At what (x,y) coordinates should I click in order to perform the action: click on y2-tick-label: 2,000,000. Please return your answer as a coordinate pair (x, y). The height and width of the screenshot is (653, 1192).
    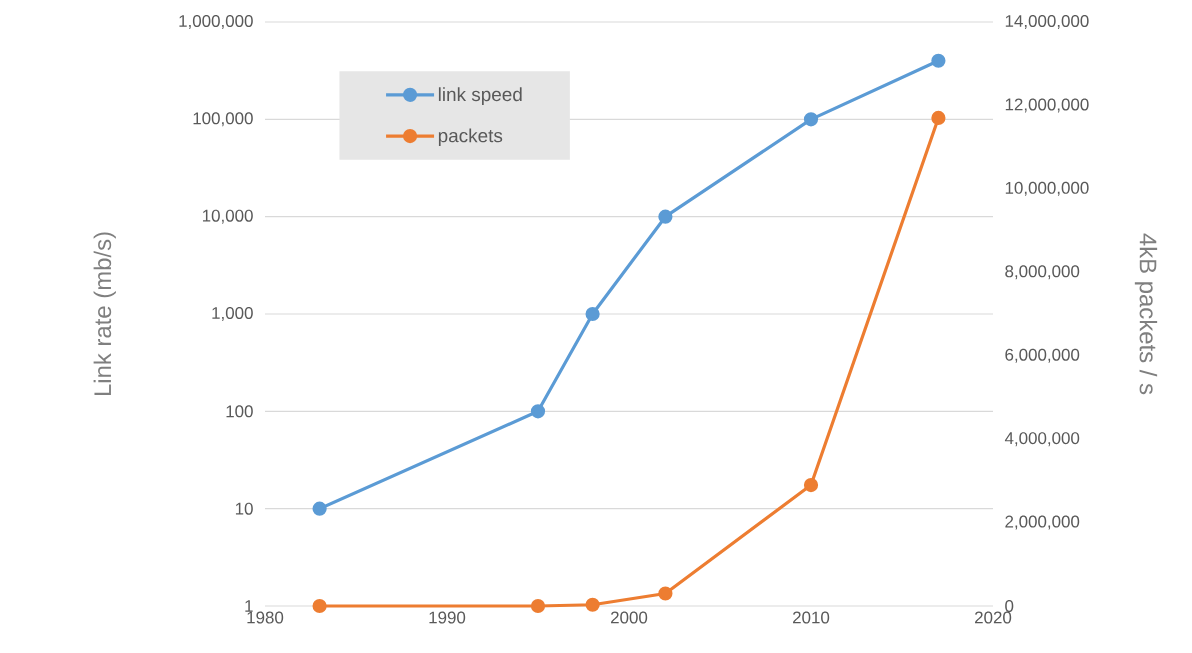
    Looking at the image, I should click on (1042, 522).